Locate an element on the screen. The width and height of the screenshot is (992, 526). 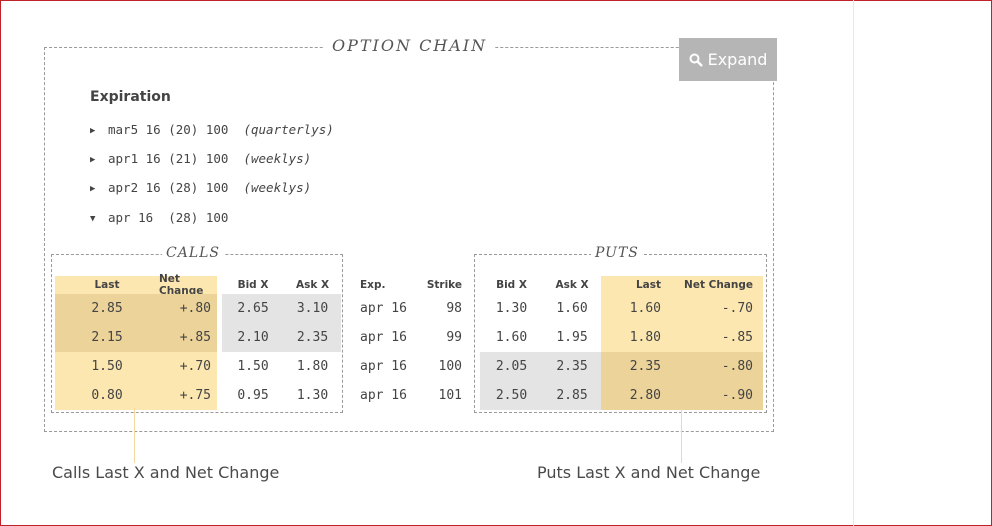
calls-cell: +.70 is located at coordinates (188, 366).